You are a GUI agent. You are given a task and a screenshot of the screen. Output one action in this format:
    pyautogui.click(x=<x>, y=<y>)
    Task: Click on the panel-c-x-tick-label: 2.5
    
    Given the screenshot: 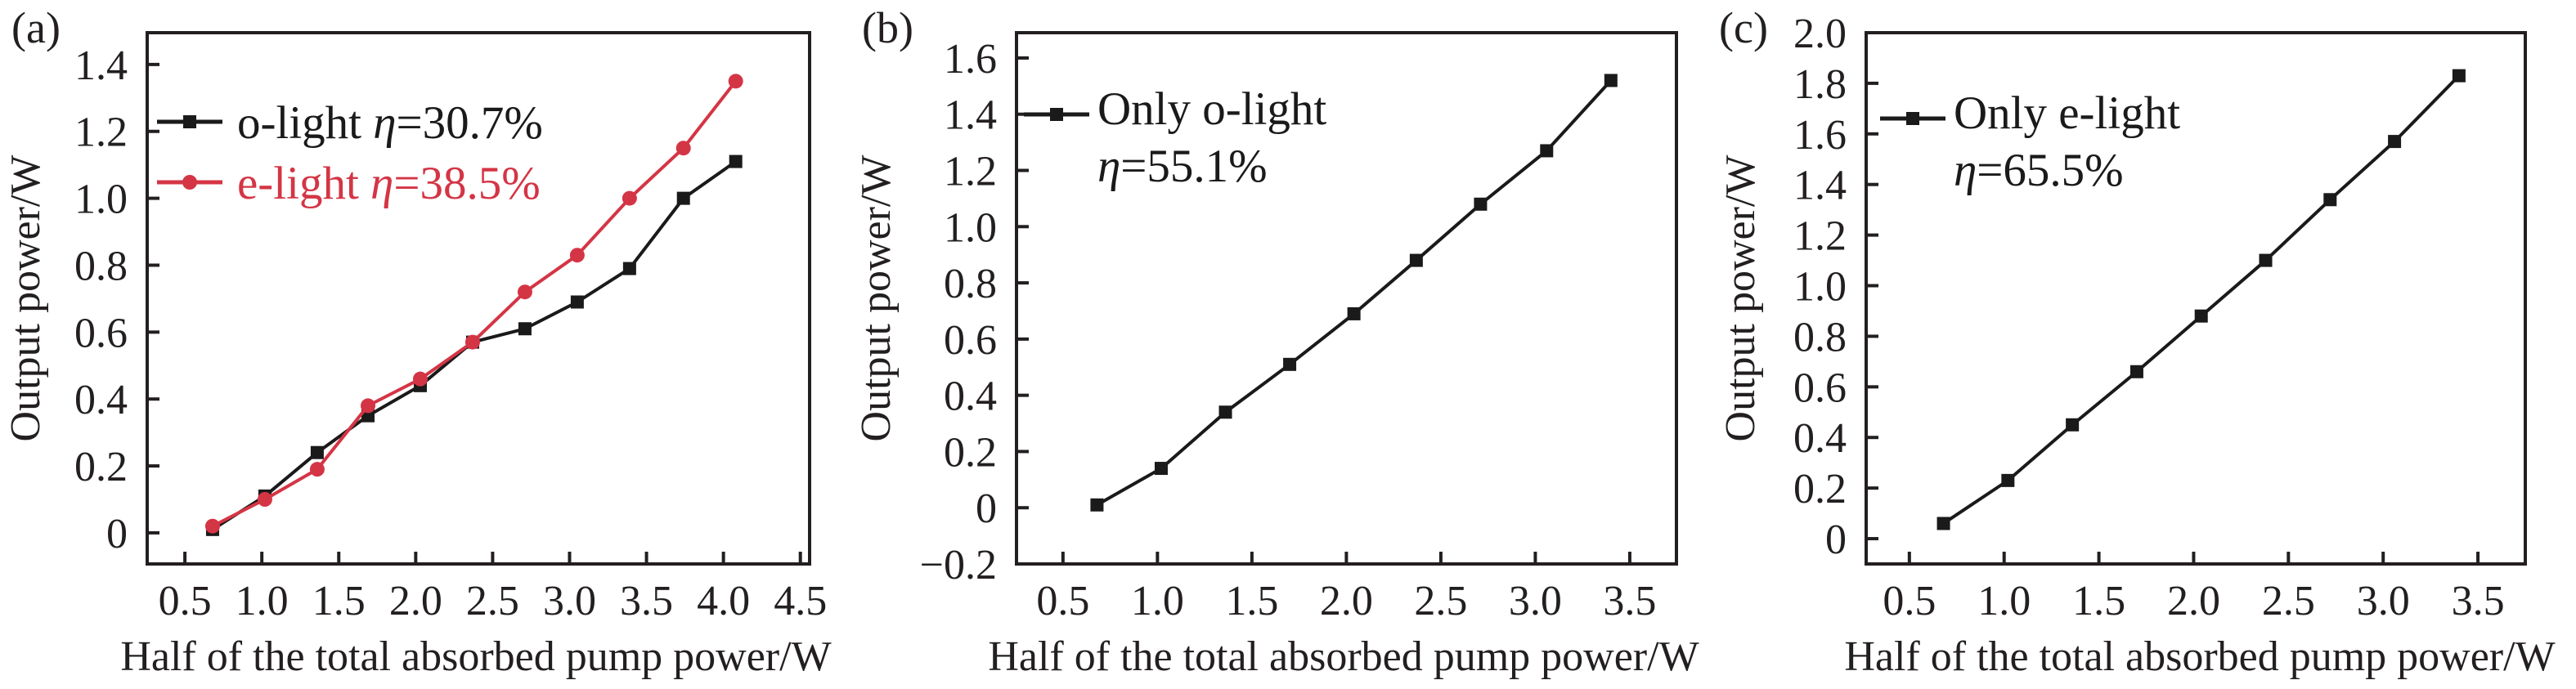 What is the action you would take?
    pyautogui.click(x=2288, y=601)
    